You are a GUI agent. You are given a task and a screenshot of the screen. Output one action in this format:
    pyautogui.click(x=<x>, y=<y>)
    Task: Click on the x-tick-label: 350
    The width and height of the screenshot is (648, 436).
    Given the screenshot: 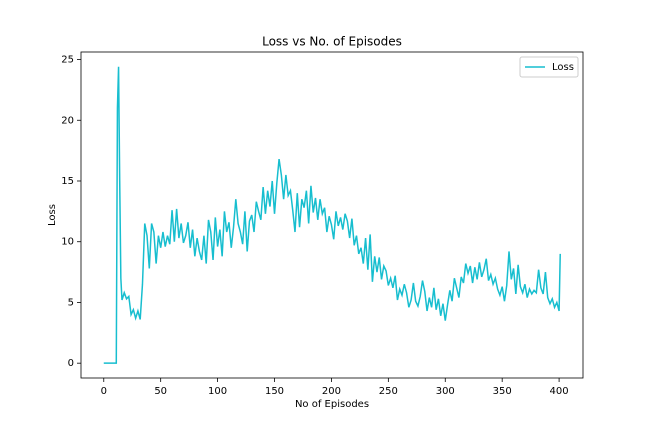 What is the action you would take?
    pyautogui.click(x=502, y=391)
    